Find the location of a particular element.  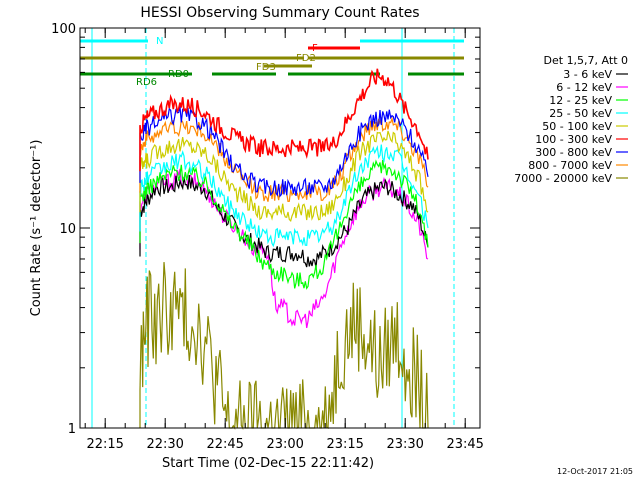

x-tick-label-2: 22:45 is located at coordinates (224, 444).